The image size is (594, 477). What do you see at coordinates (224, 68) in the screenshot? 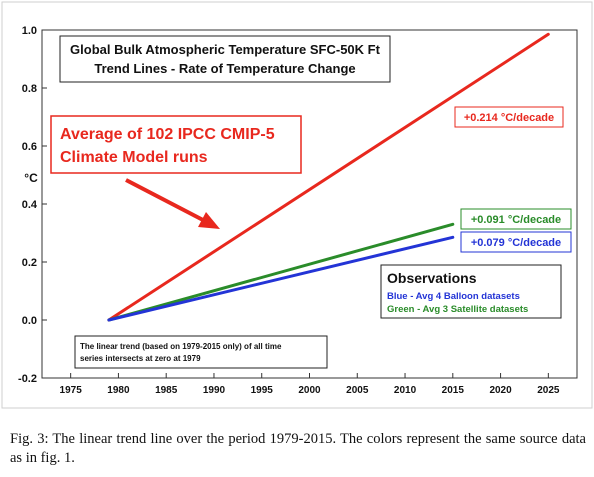
I see `chart-title-line-2: Trend Lines - Rate of Temperature Change` at bounding box center [224, 68].